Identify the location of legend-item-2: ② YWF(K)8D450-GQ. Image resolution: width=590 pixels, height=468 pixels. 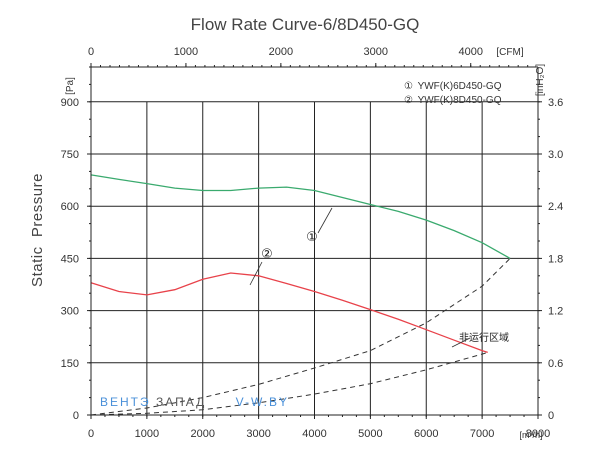
(453, 100).